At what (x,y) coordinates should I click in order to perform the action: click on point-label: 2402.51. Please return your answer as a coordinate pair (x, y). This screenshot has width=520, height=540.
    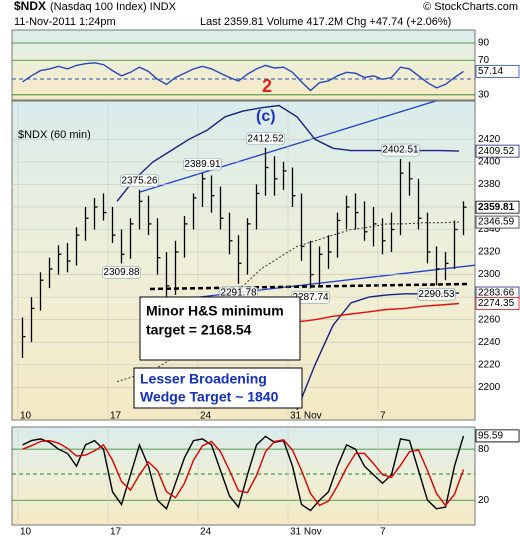
    Looking at the image, I should click on (400, 150).